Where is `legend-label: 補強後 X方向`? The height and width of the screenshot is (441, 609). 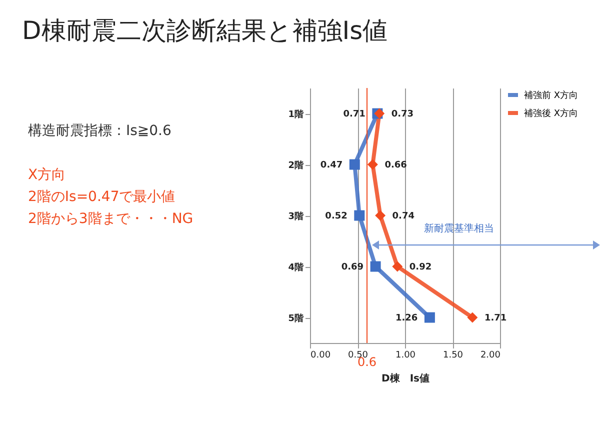
legend-label: 補強後 X方向 is located at coordinates (551, 113).